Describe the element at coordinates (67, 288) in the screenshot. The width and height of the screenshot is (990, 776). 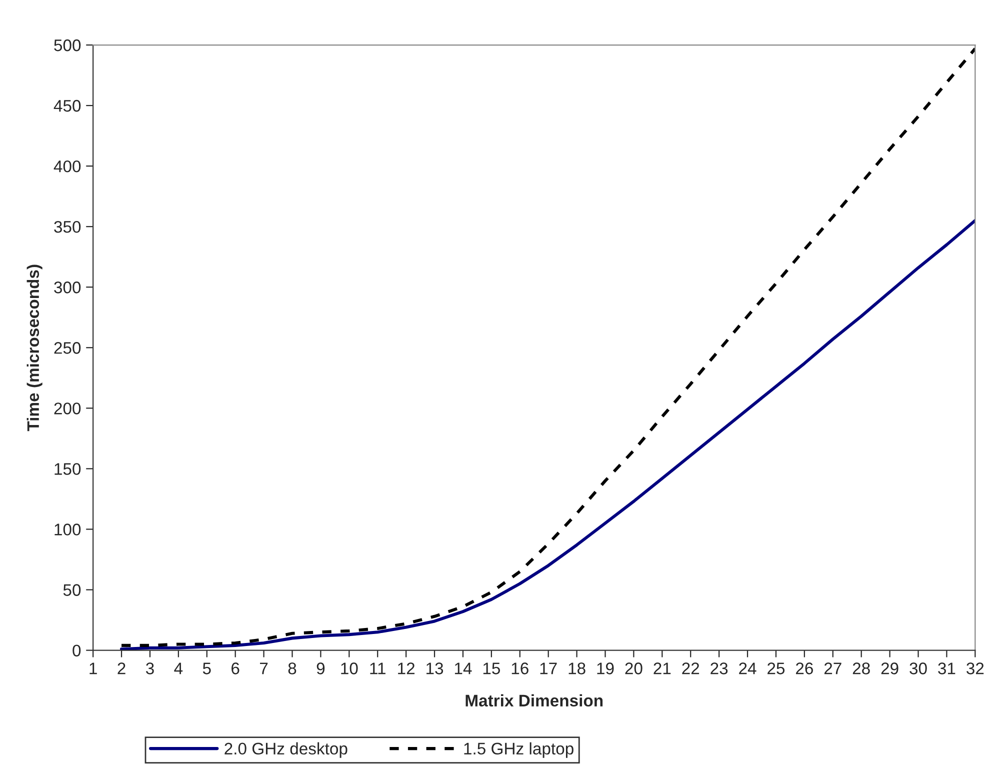
I see `y-tick-label: 300` at that location.